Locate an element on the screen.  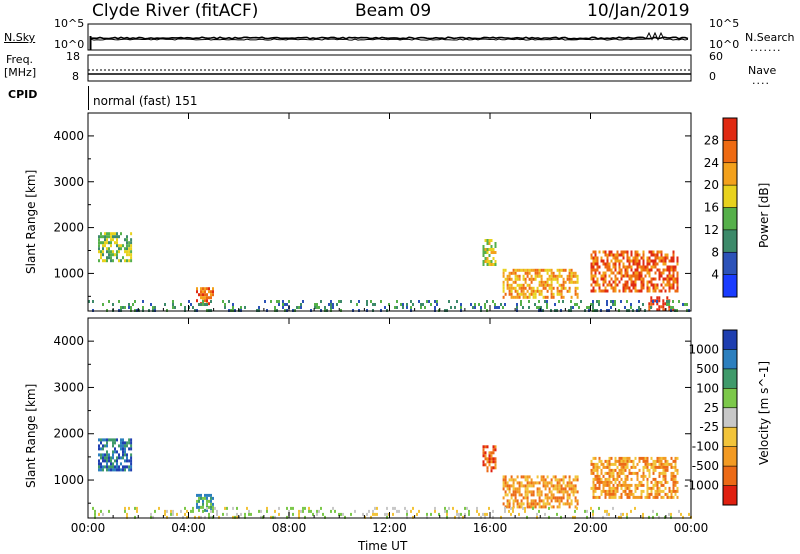
date-title: 10/Jan/2019 is located at coordinates (638, 11).